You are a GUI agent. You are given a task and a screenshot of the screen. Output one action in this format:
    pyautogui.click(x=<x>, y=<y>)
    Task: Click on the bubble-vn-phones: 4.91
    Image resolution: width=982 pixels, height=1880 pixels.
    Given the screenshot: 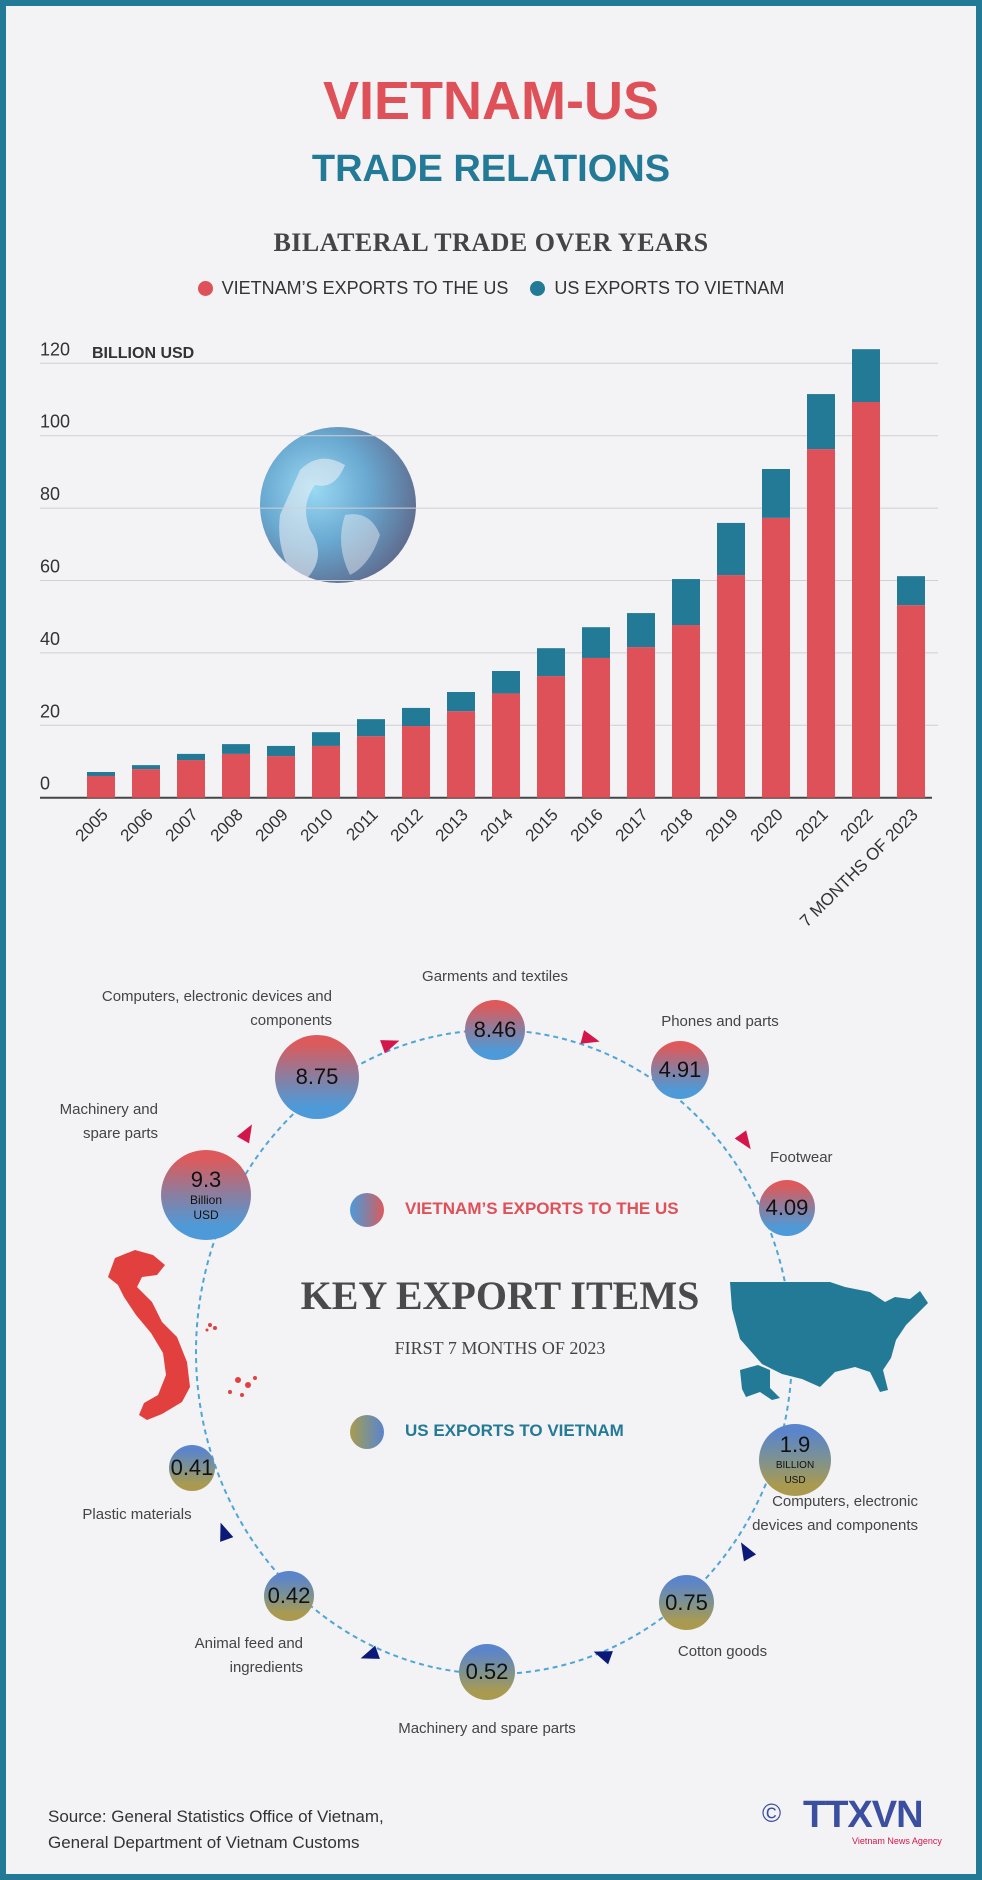 What is the action you would take?
    pyautogui.click(x=680, y=1070)
    